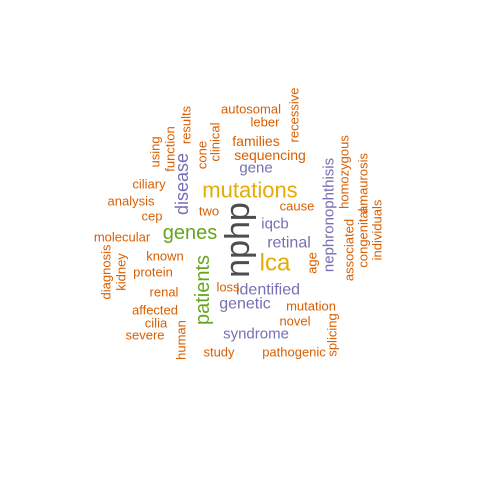 Image resolution: width=480 pixels, height=480 pixels. What do you see at coordinates (255, 141) in the screenshot?
I see `word-families: families` at bounding box center [255, 141].